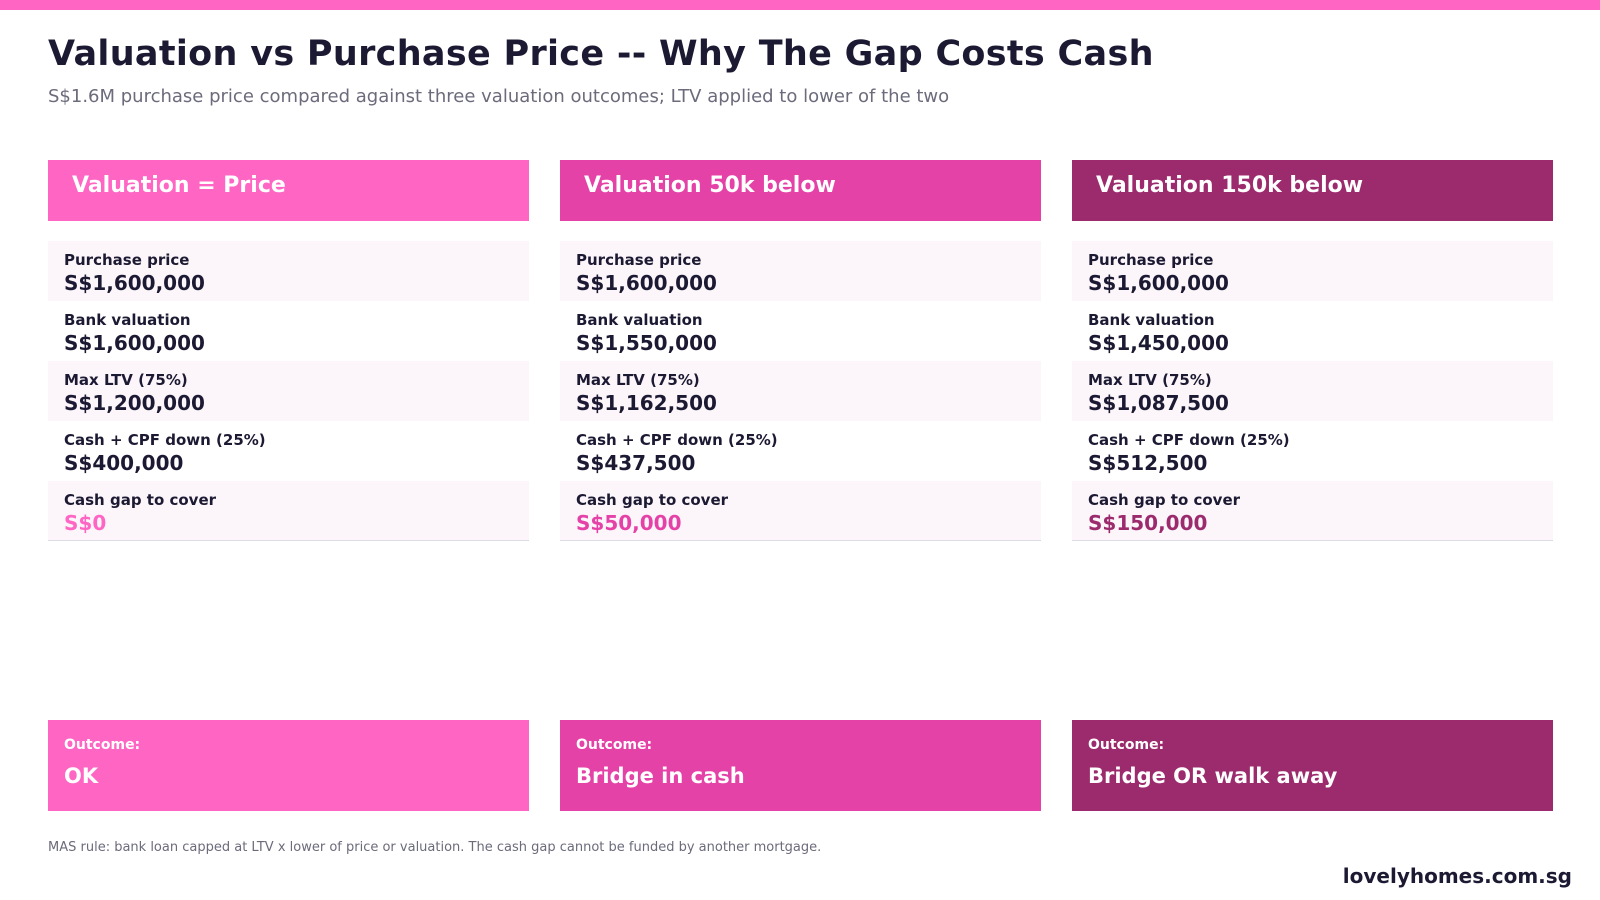  I want to click on row-value: S$1,162,500, so click(646, 403).